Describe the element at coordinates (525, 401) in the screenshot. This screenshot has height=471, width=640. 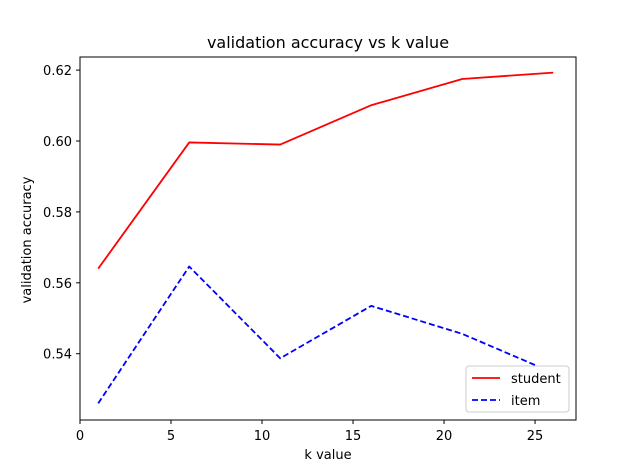
I see `legend-label-item: item` at that location.